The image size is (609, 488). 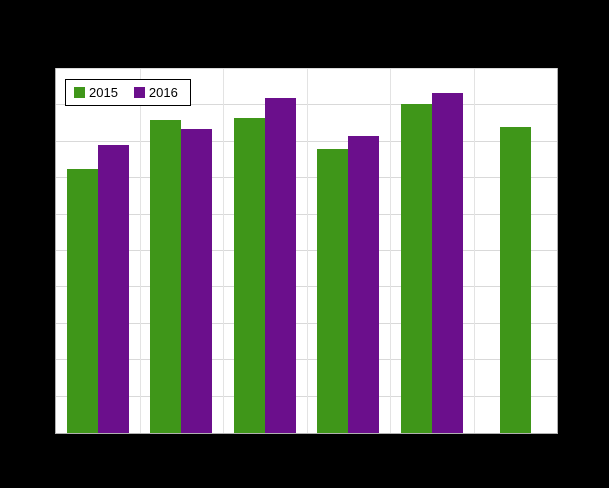 I want to click on bar-2016-group2, so click(x=197, y=281).